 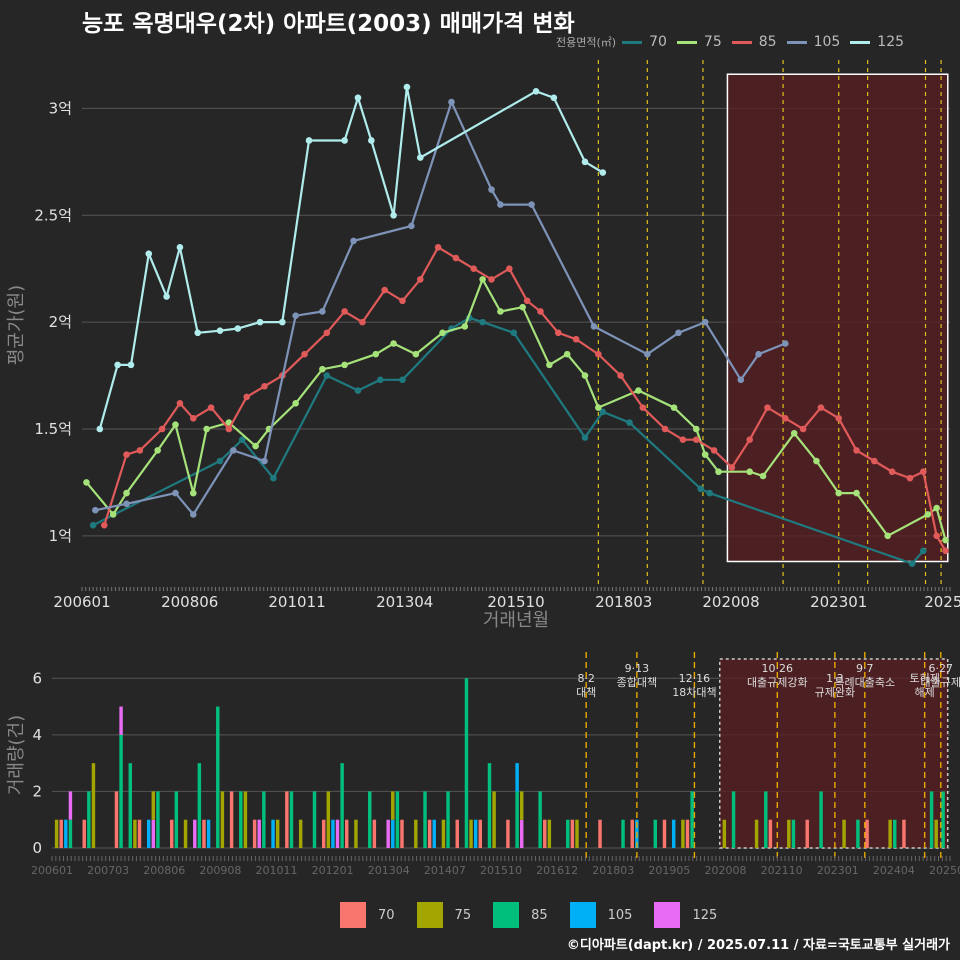 What do you see at coordinates (637, 668) in the screenshot?
I see `policy-label: 9·13` at bounding box center [637, 668].